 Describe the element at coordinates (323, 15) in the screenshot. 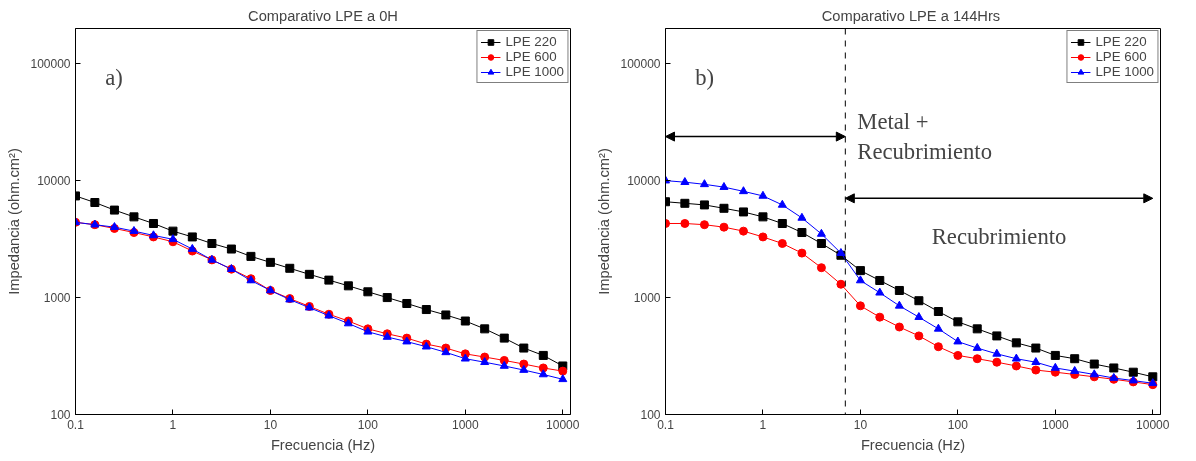

I see `chart-title: Comparativo LPE a 0H` at that location.